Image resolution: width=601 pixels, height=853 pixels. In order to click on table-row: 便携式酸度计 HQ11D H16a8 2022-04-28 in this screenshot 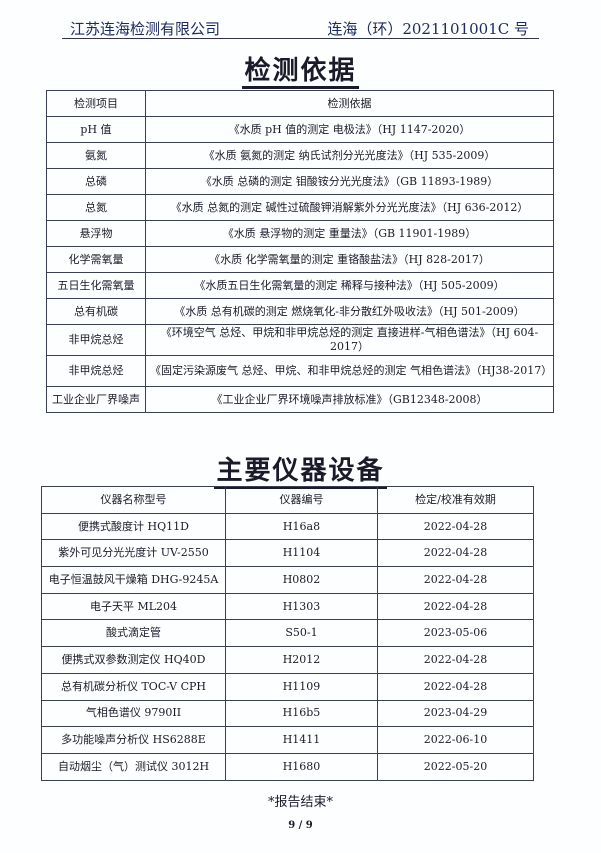, I will do `click(287, 526)`.